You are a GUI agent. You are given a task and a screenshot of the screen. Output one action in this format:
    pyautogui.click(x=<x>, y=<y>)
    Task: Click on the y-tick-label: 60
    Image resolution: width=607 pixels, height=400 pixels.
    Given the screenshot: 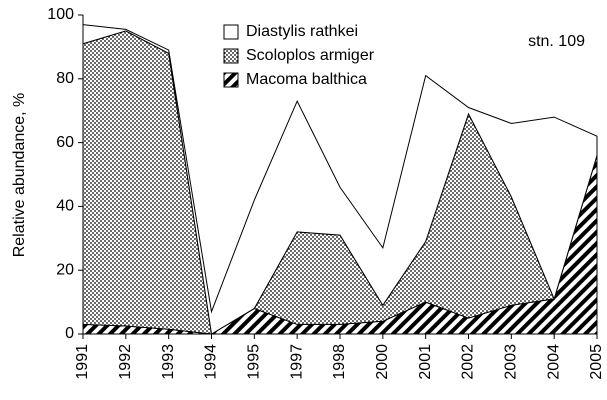 What is the action you would take?
    pyautogui.click(x=65, y=142)
    